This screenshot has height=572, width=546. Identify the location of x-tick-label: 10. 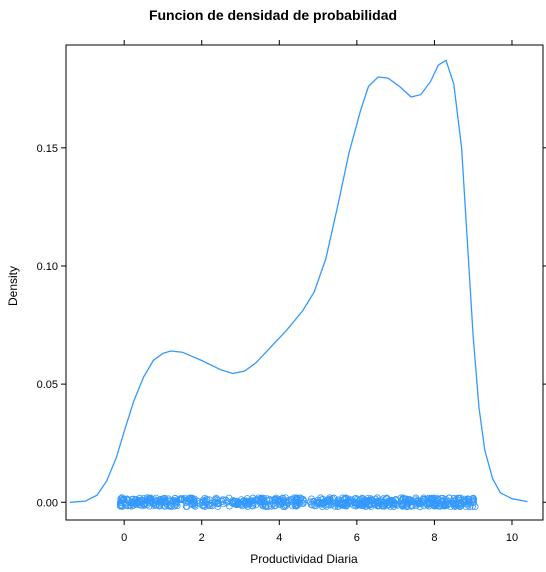
(512, 538).